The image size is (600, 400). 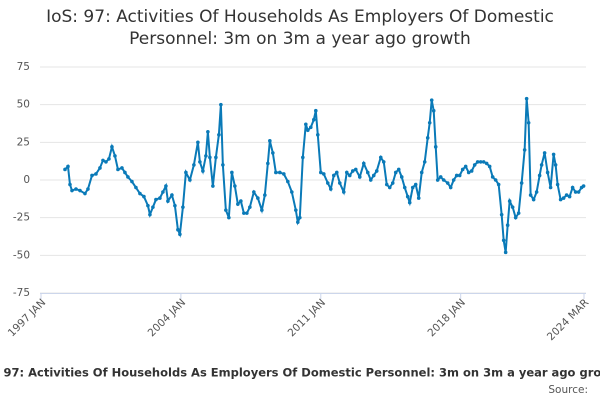 I want to click on y-tick-label: -75, so click(x=21, y=293).